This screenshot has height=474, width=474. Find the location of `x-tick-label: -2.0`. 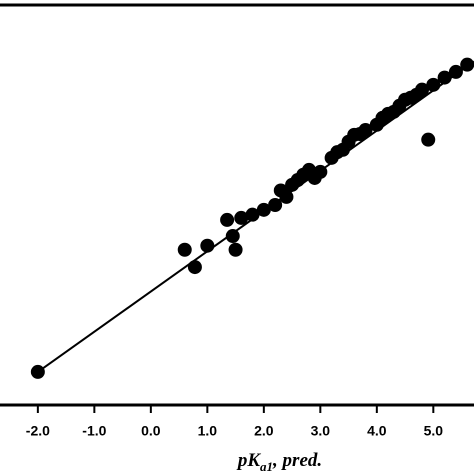

x-tick-label: -2.0 is located at coordinates (38, 431).